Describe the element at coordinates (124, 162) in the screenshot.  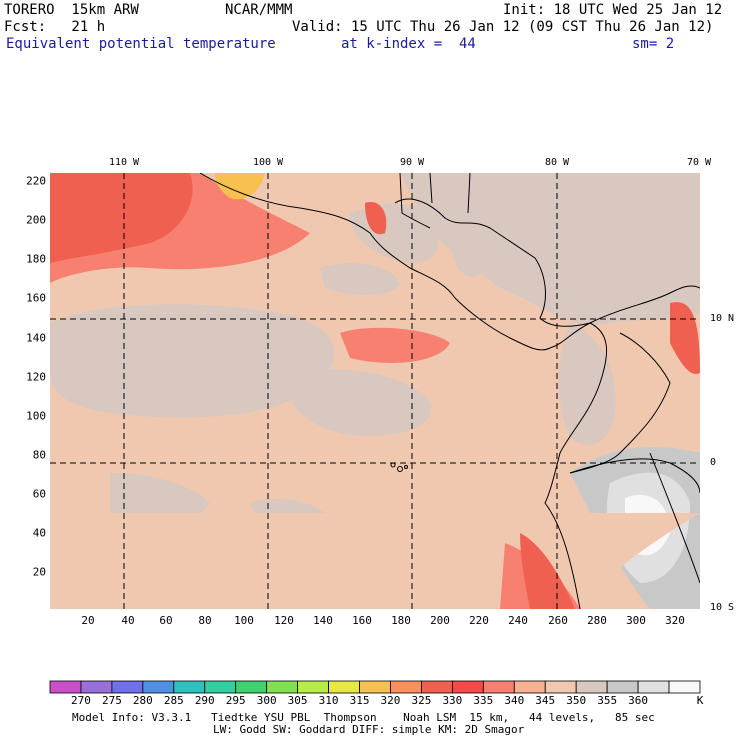
I see `lon-label-110w: 110 W` at that location.